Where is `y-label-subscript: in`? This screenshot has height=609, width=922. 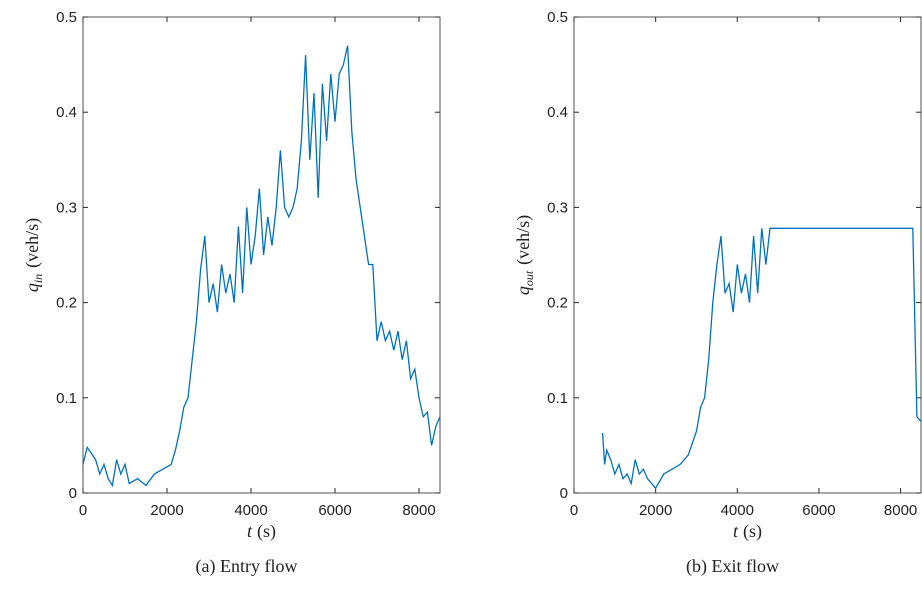
y-label-subscript: in is located at coordinates (38, 278).